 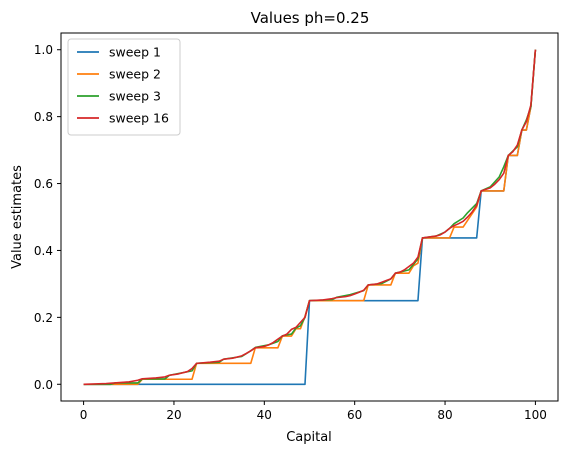 What do you see at coordinates (444, 415) in the screenshot?
I see `x-tick-label: 80` at bounding box center [444, 415].